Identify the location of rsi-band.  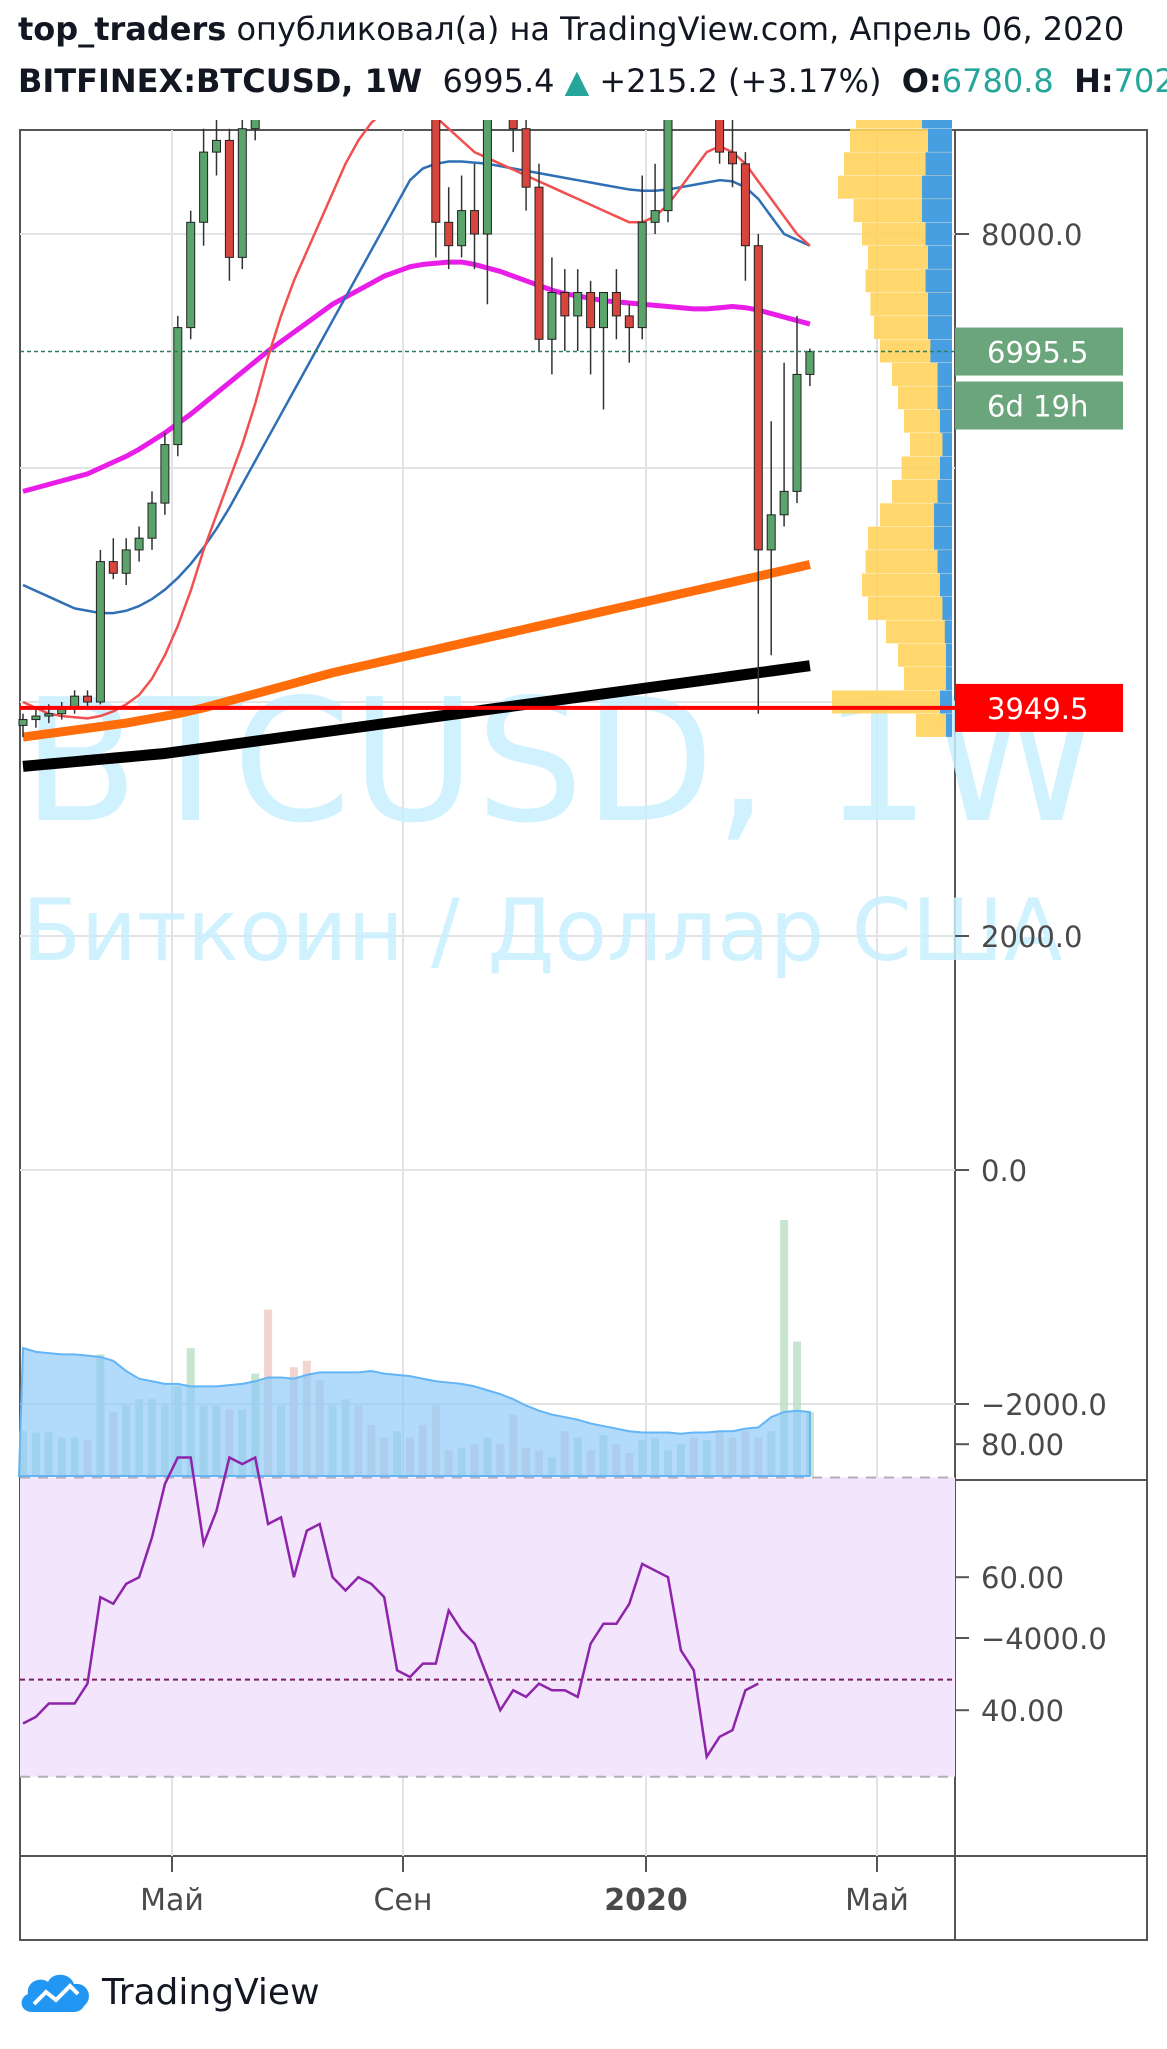
(487, 1627).